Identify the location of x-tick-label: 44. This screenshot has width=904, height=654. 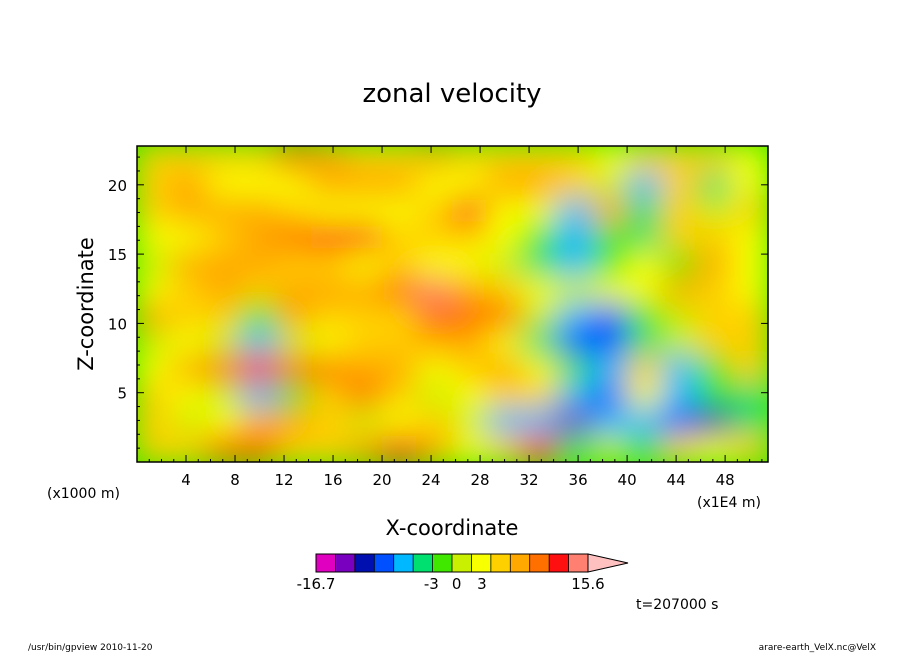
(676, 480).